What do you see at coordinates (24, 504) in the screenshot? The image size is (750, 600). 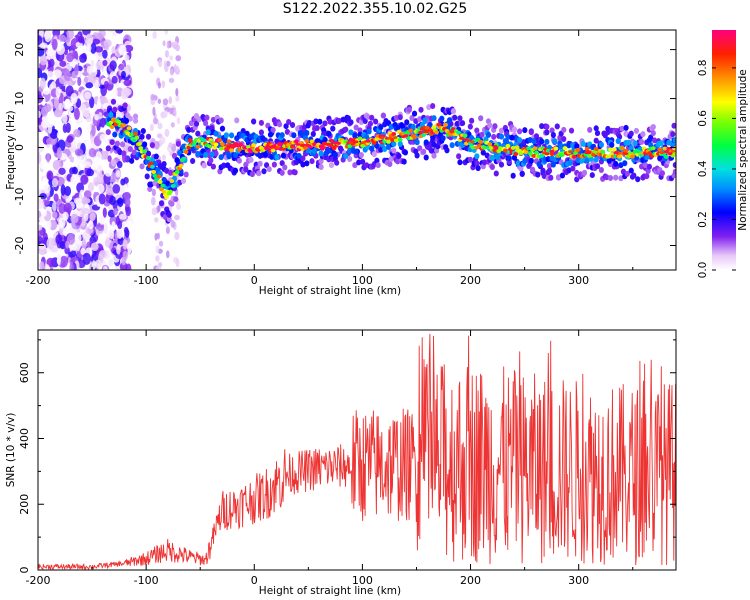 I see `y-tick-label: 200` at bounding box center [24, 504].